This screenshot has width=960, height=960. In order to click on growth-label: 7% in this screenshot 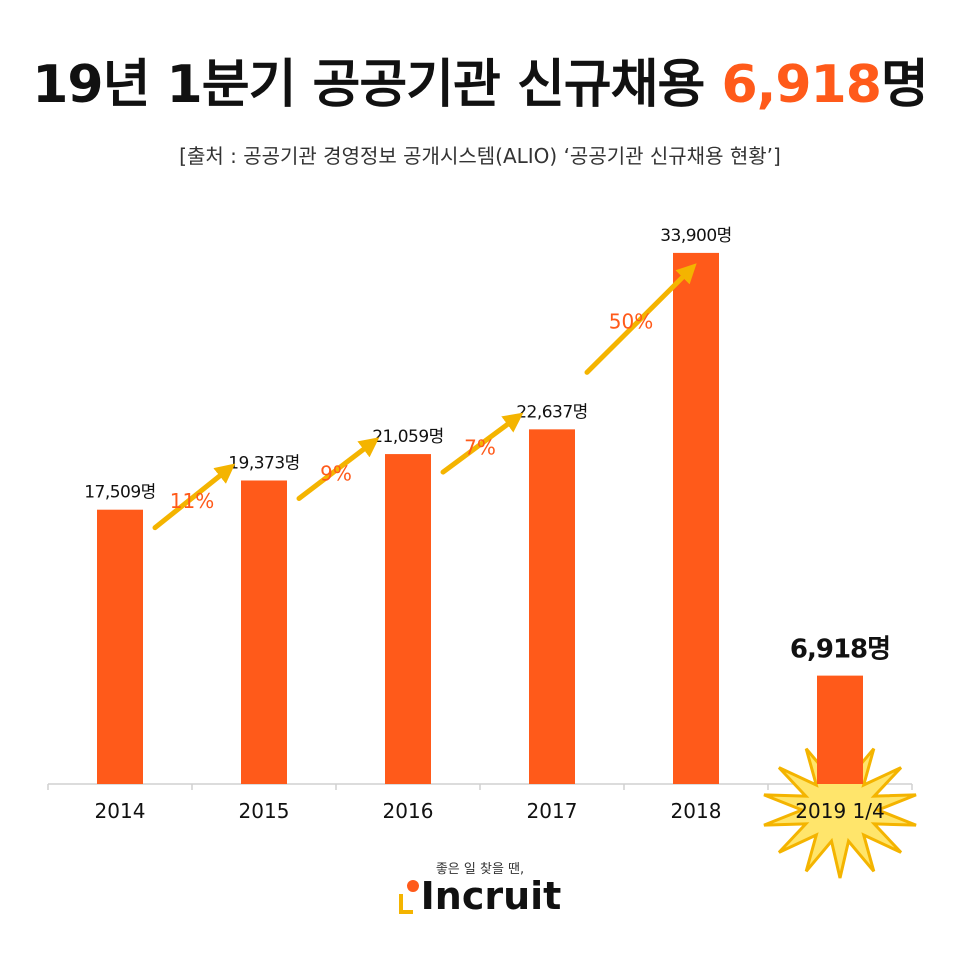, I will do `click(480, 448)`.